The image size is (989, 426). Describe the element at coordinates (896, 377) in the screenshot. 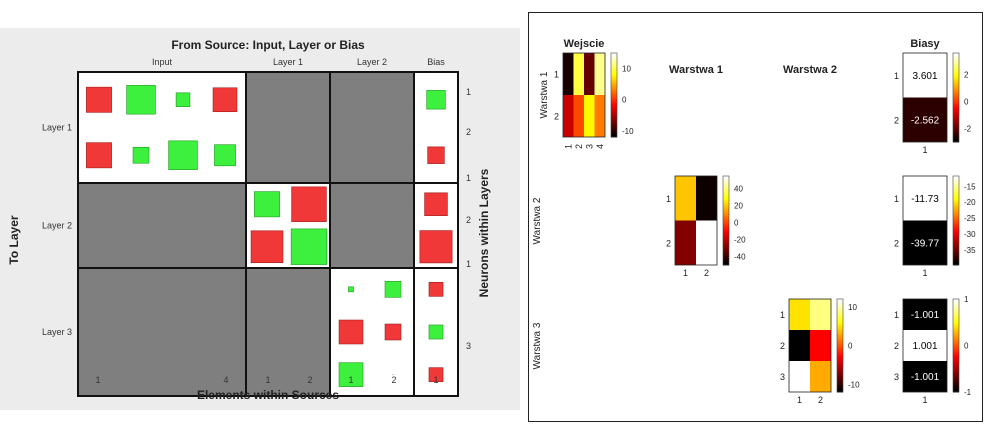

I see `row-tick-label: 3` at that location.